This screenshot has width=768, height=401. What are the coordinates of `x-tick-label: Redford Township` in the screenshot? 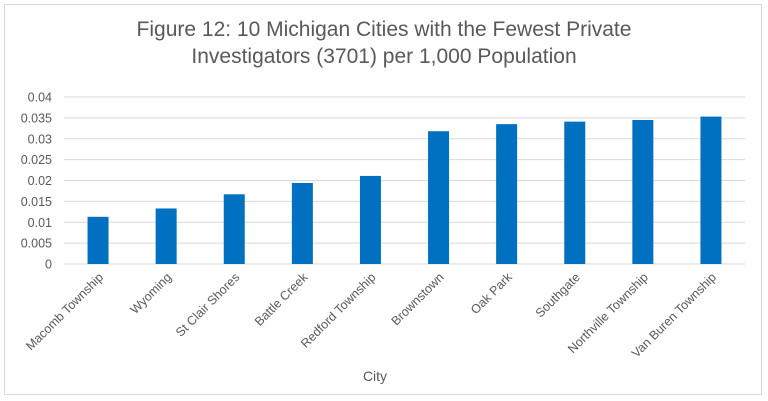 It's located at (338, 310).